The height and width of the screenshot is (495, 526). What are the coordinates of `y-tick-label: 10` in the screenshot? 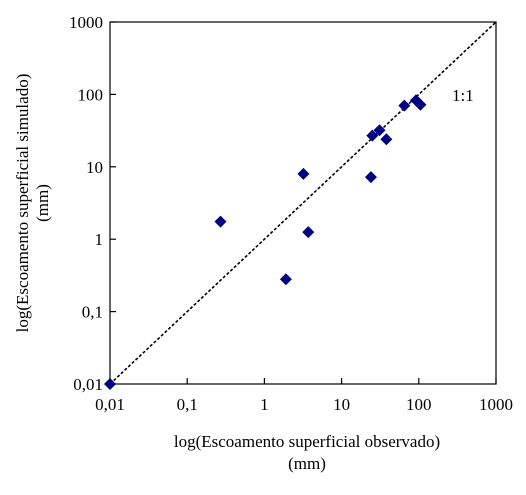 It's located at (94, 167).